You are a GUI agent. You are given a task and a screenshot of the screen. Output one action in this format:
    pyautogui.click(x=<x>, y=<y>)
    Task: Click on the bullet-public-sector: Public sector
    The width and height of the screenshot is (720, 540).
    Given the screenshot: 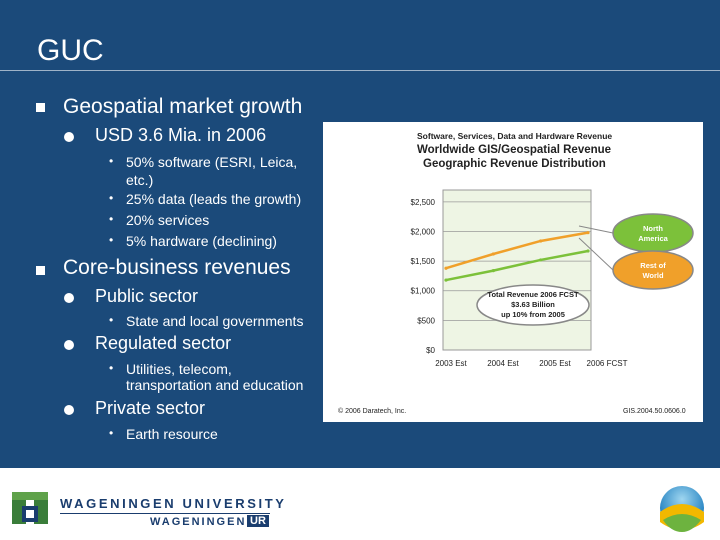 What is the action you would take?
    pyautogui.click(x=147, y=296)
    